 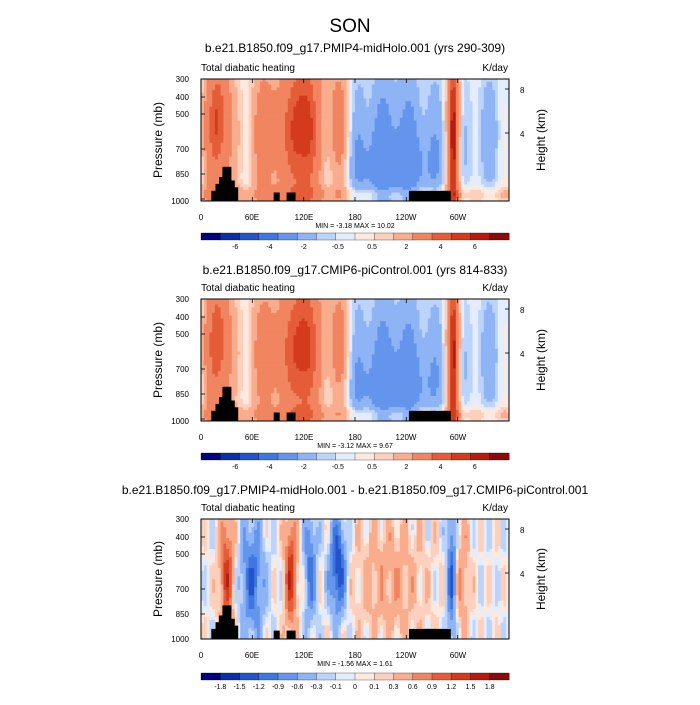 I want to click on colorbar-label: 0.5, so click(x=372, y=247).